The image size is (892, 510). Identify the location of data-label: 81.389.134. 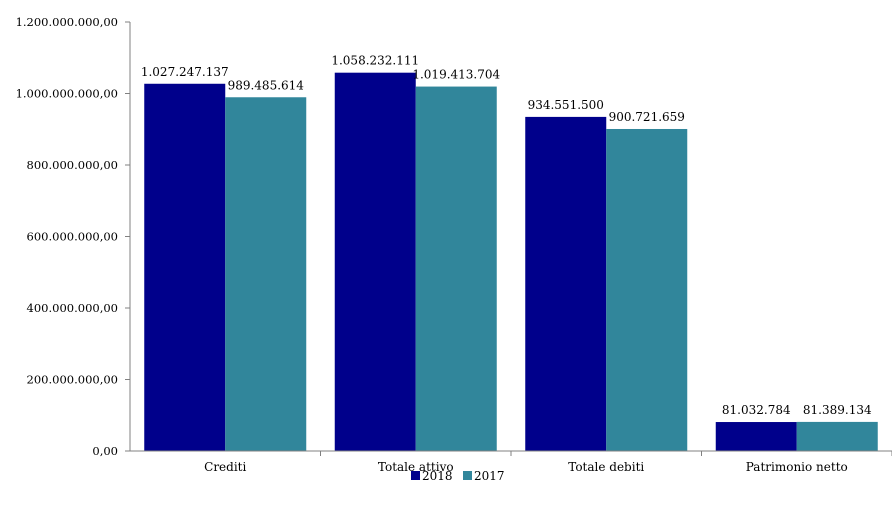
(837, 410).